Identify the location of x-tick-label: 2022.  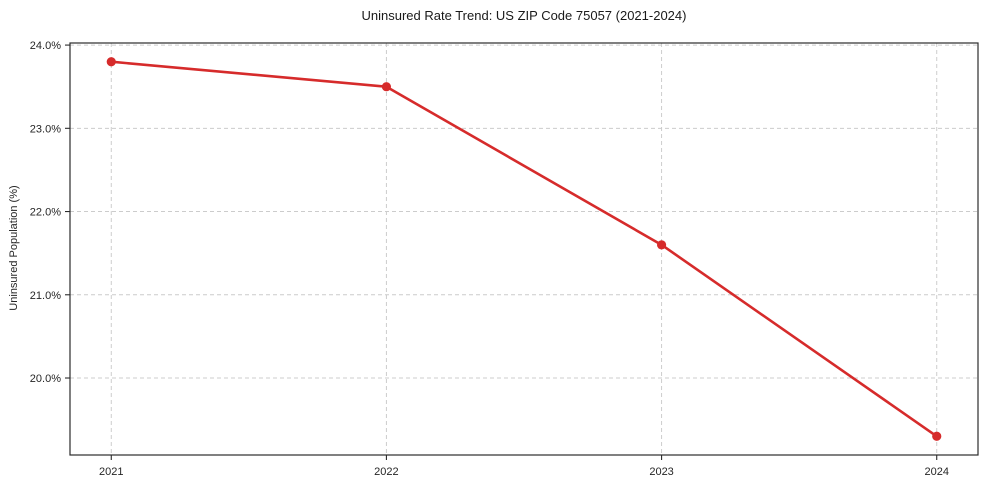
(386, 472).